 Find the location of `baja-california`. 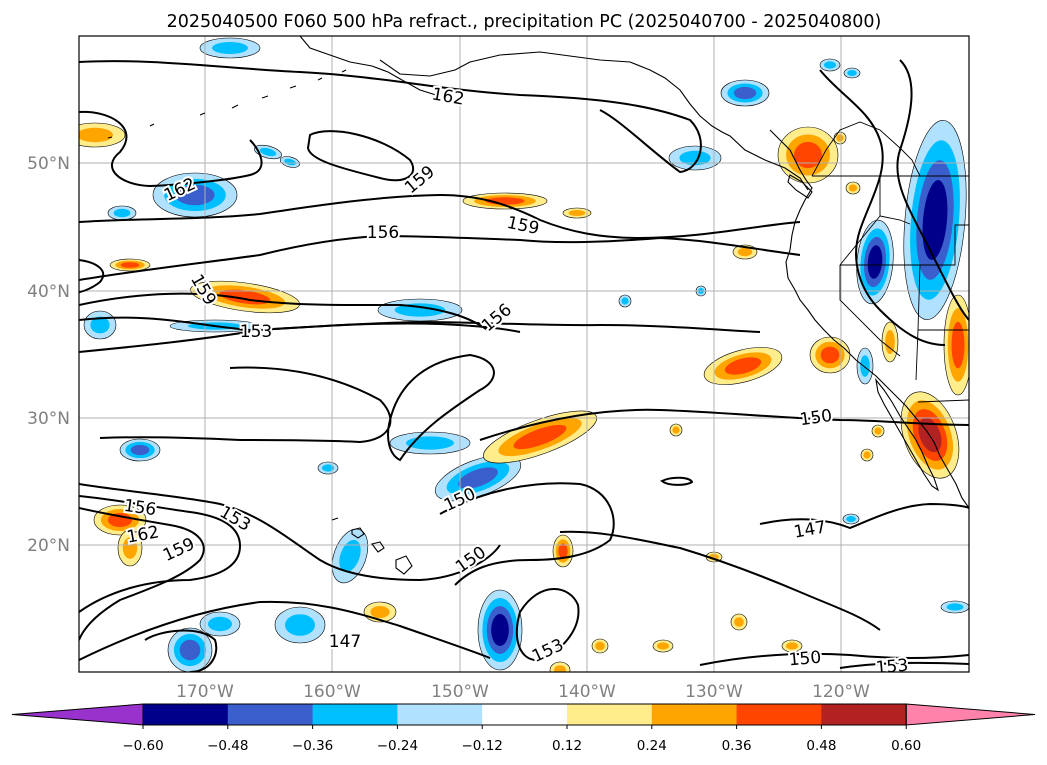

baja-california is located at coordinates (907, 435).